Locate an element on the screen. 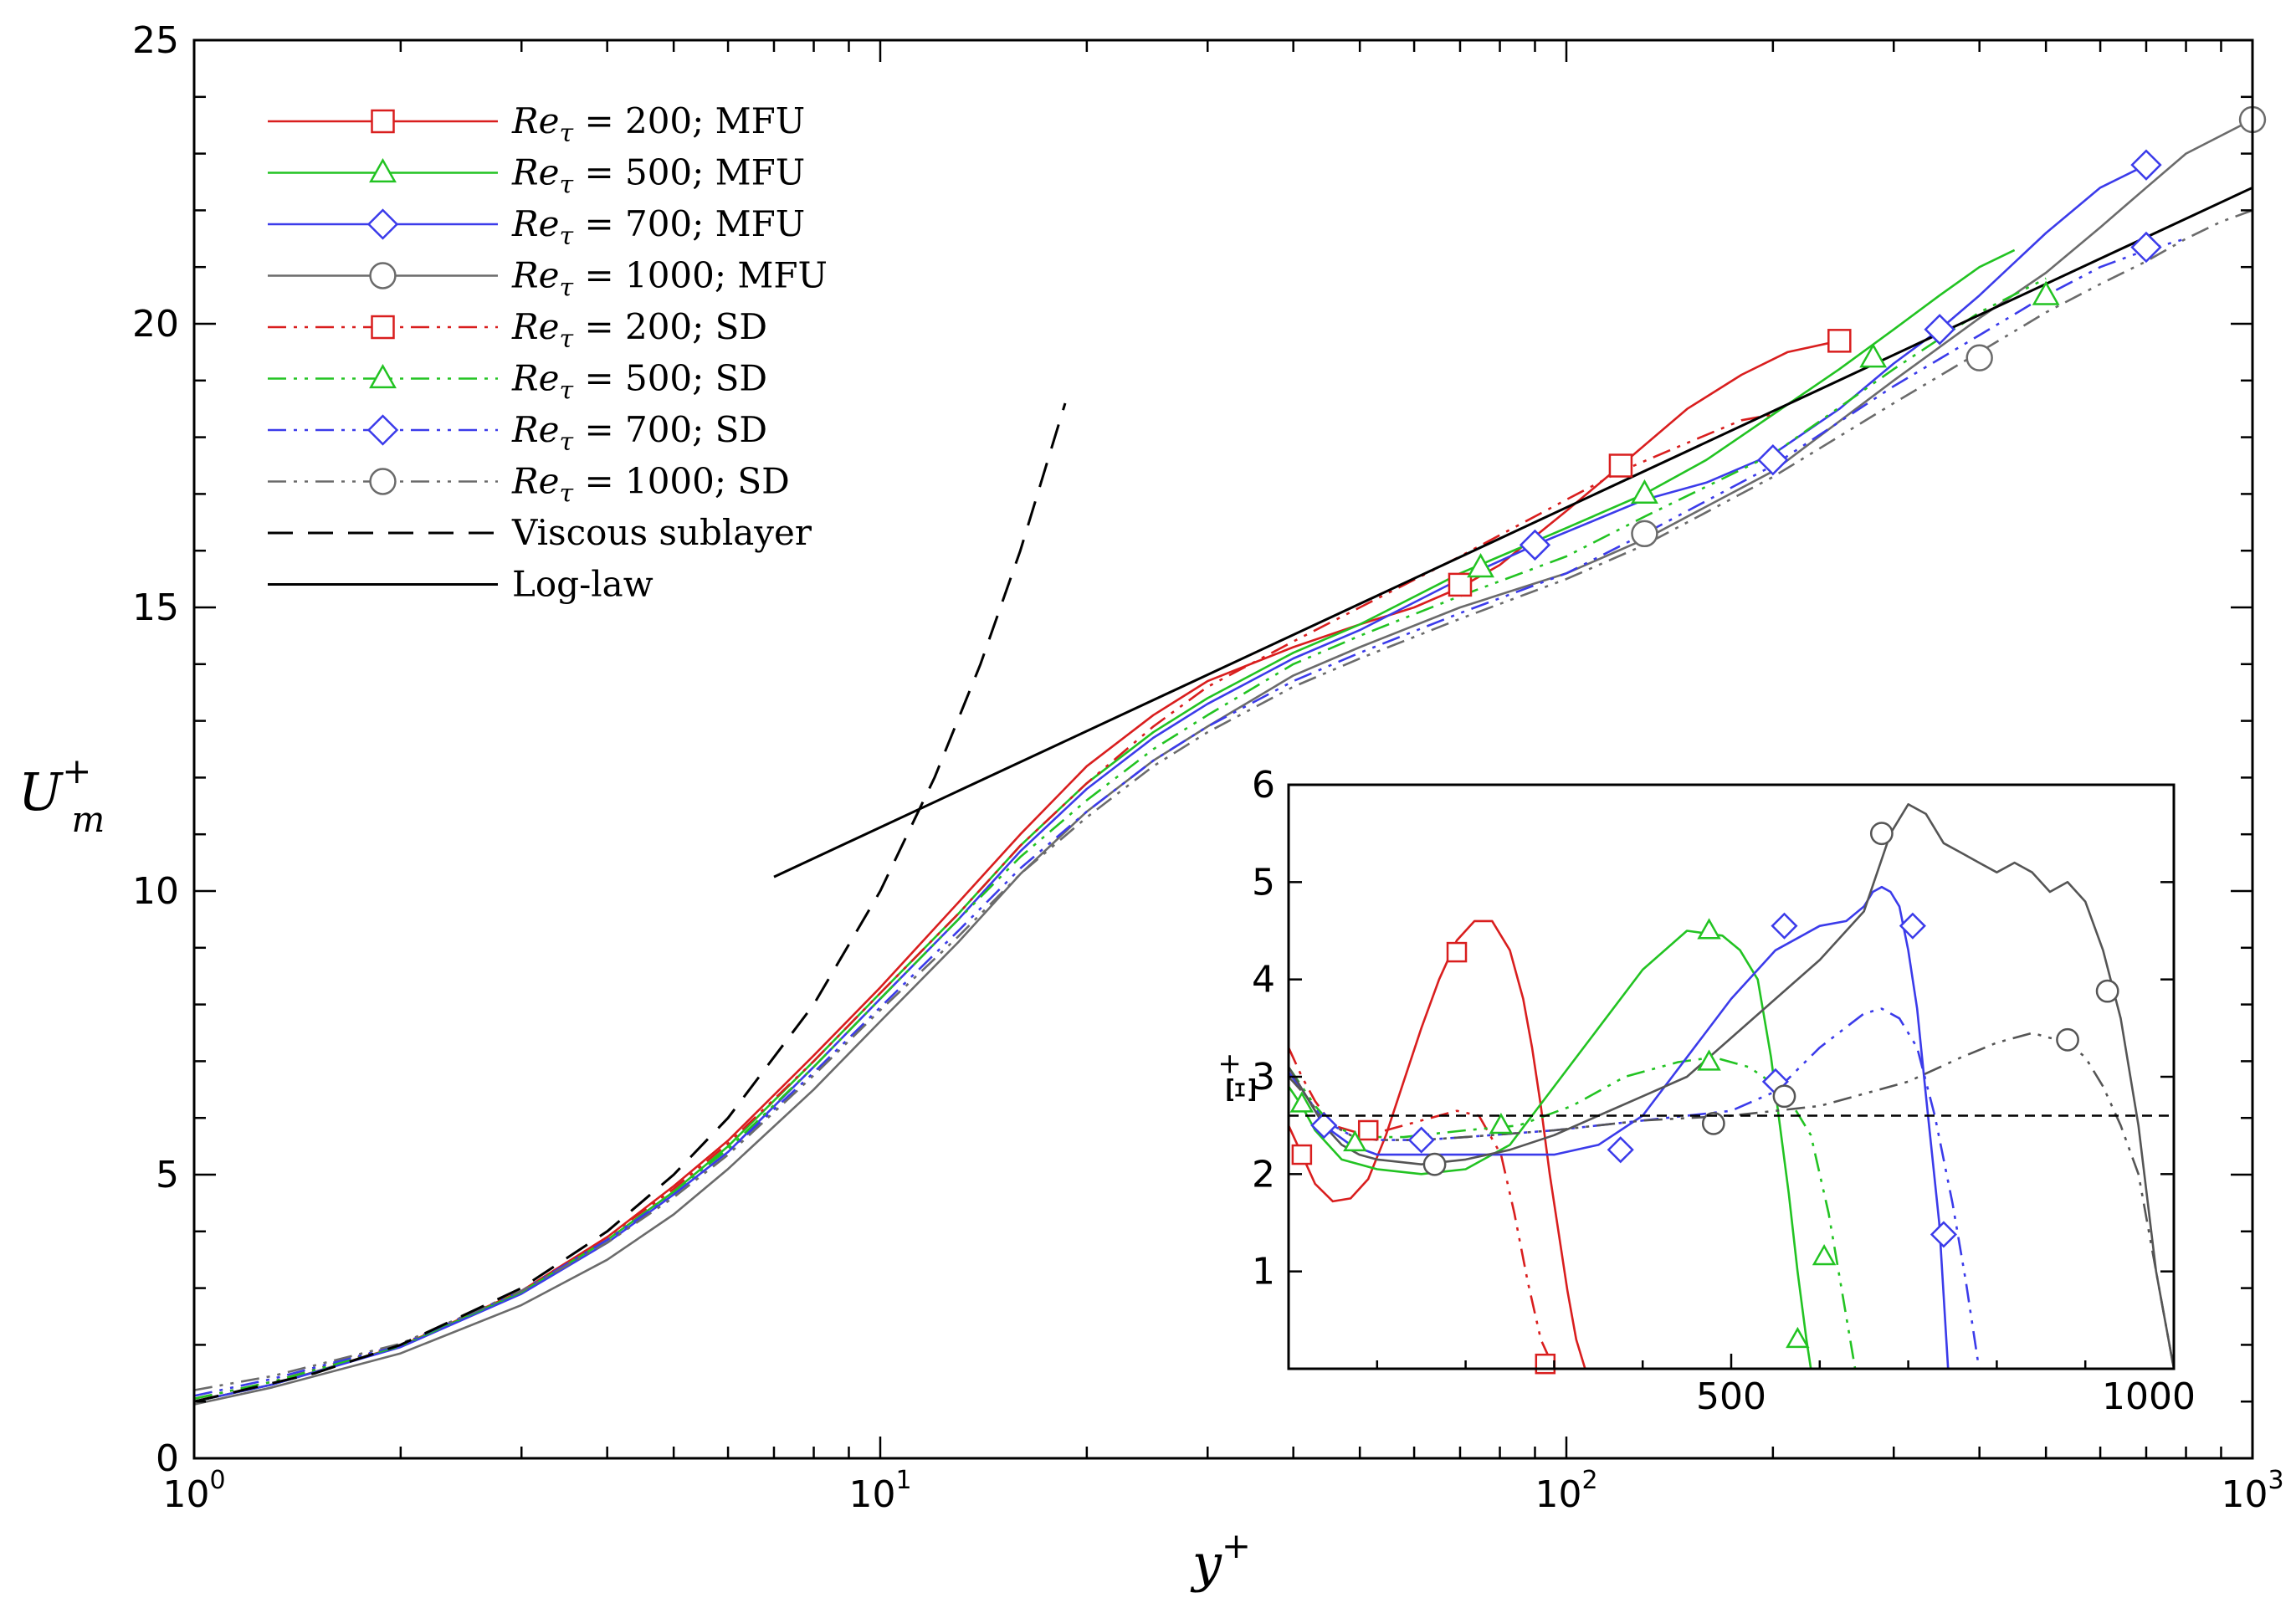 This screenshot has height=1598, width=2296. inset-y-axis-label-base: Ξ is located at coordinates (1241, 1090).